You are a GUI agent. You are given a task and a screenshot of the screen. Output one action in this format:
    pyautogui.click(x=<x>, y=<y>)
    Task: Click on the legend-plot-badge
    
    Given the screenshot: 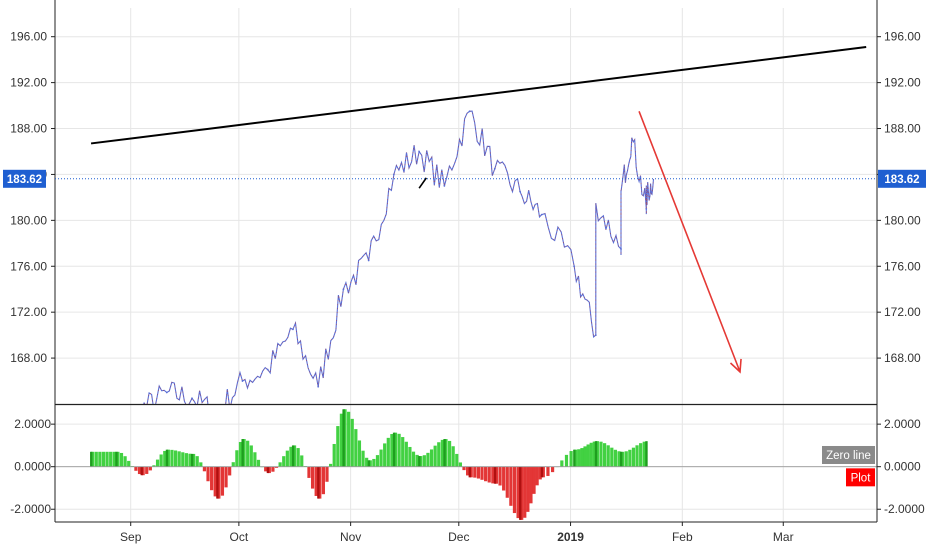 What is the action you would take?
    pyautogui.click(x=860, y=477)
    